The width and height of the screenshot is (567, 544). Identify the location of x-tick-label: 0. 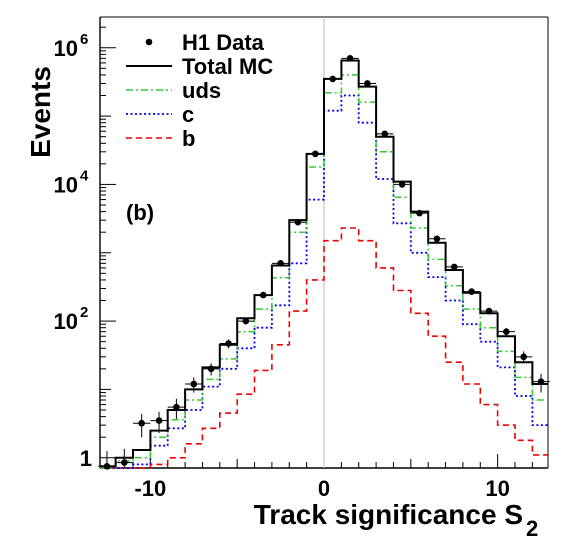
(324, 488).